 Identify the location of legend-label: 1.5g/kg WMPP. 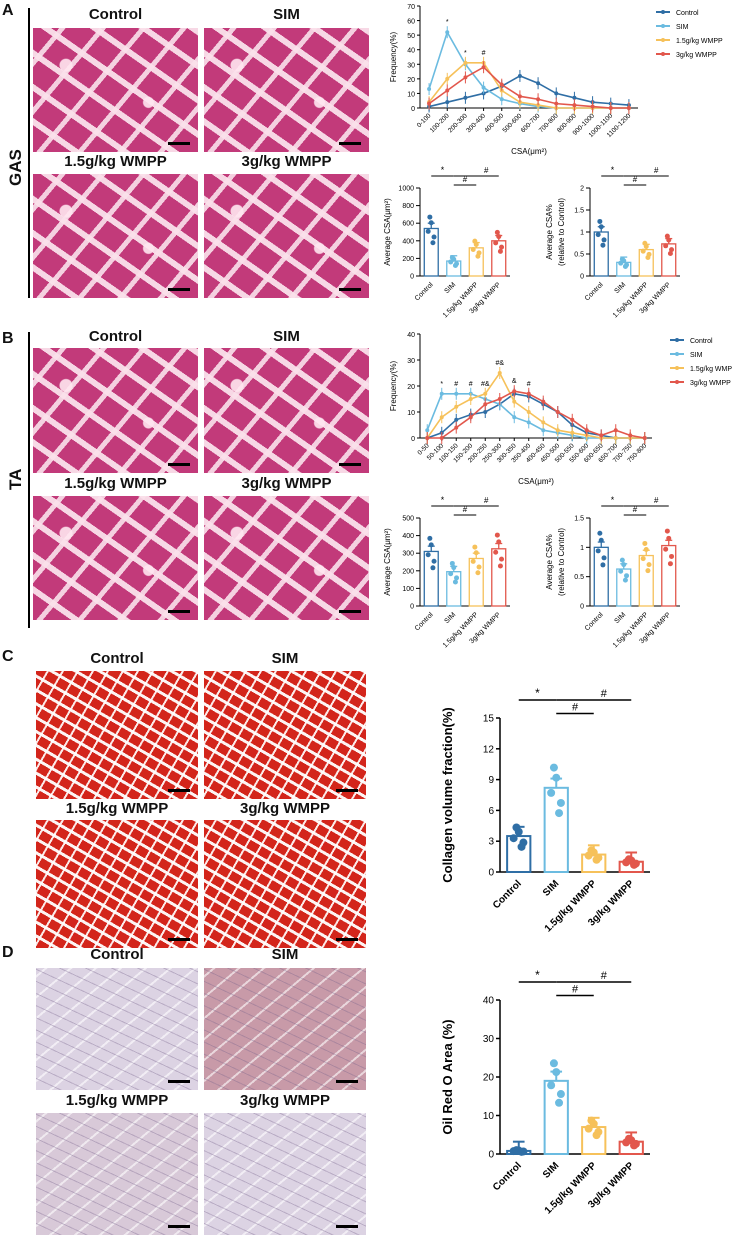
(699, 41).